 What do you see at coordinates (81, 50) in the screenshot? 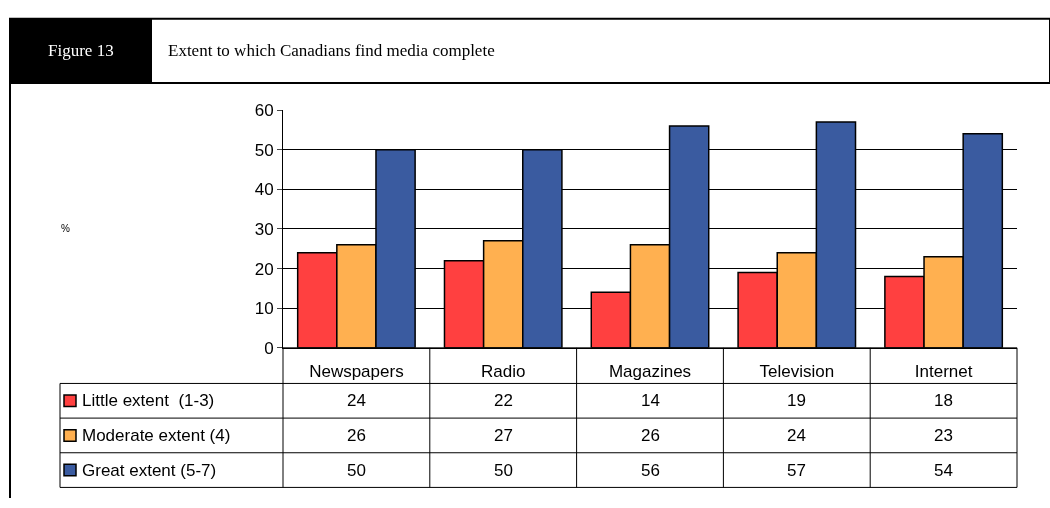
I see `text: Figure 13` at bounding box center [81, 50].